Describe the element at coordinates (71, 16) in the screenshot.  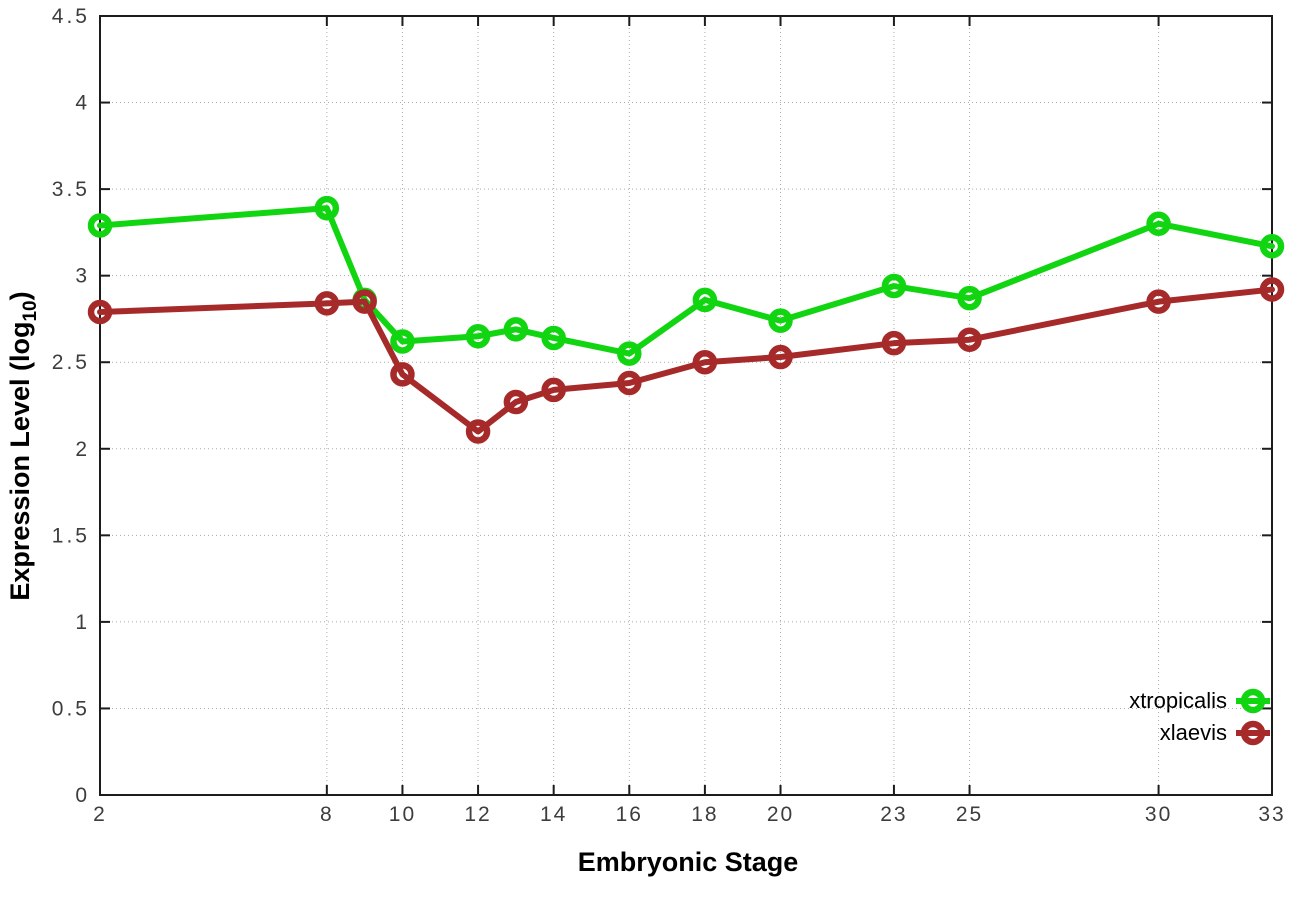
I see `y-tick-label: 4.5` at that location.